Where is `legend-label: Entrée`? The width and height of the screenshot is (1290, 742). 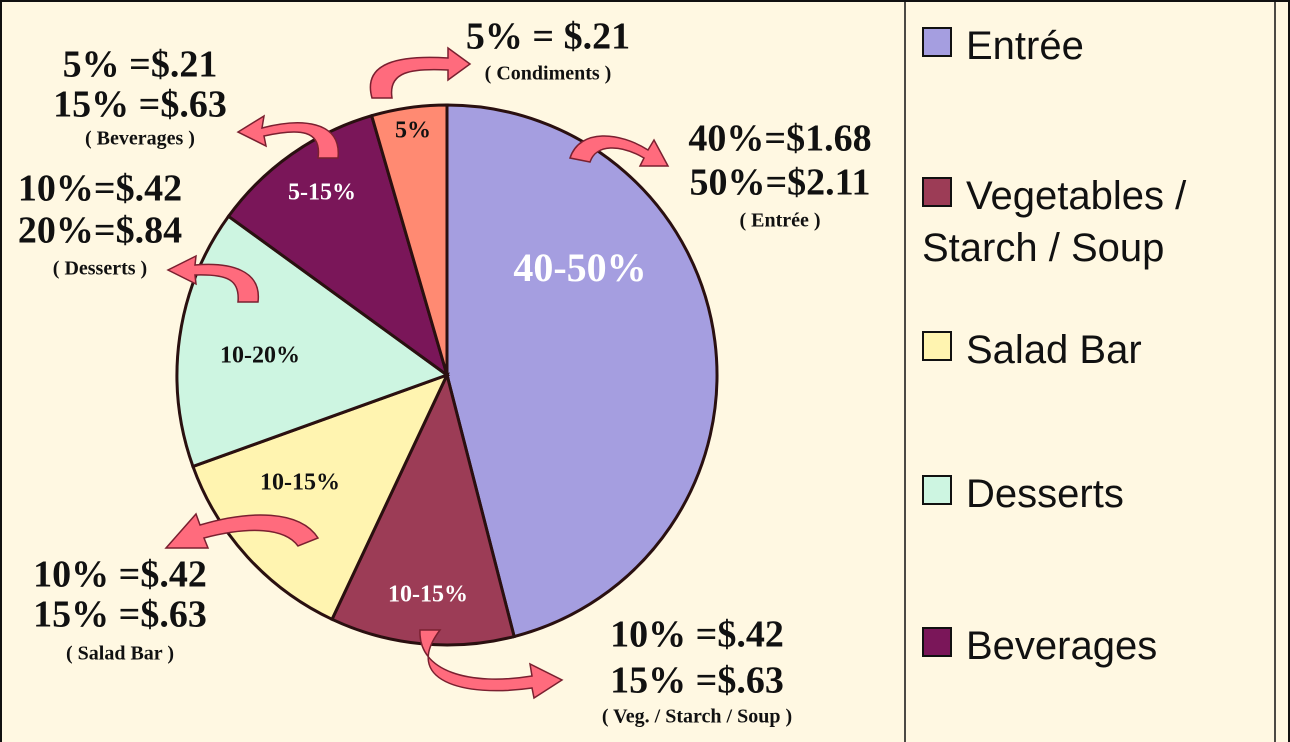 legend-label: Entrée is located at coordinates (1025, 46).